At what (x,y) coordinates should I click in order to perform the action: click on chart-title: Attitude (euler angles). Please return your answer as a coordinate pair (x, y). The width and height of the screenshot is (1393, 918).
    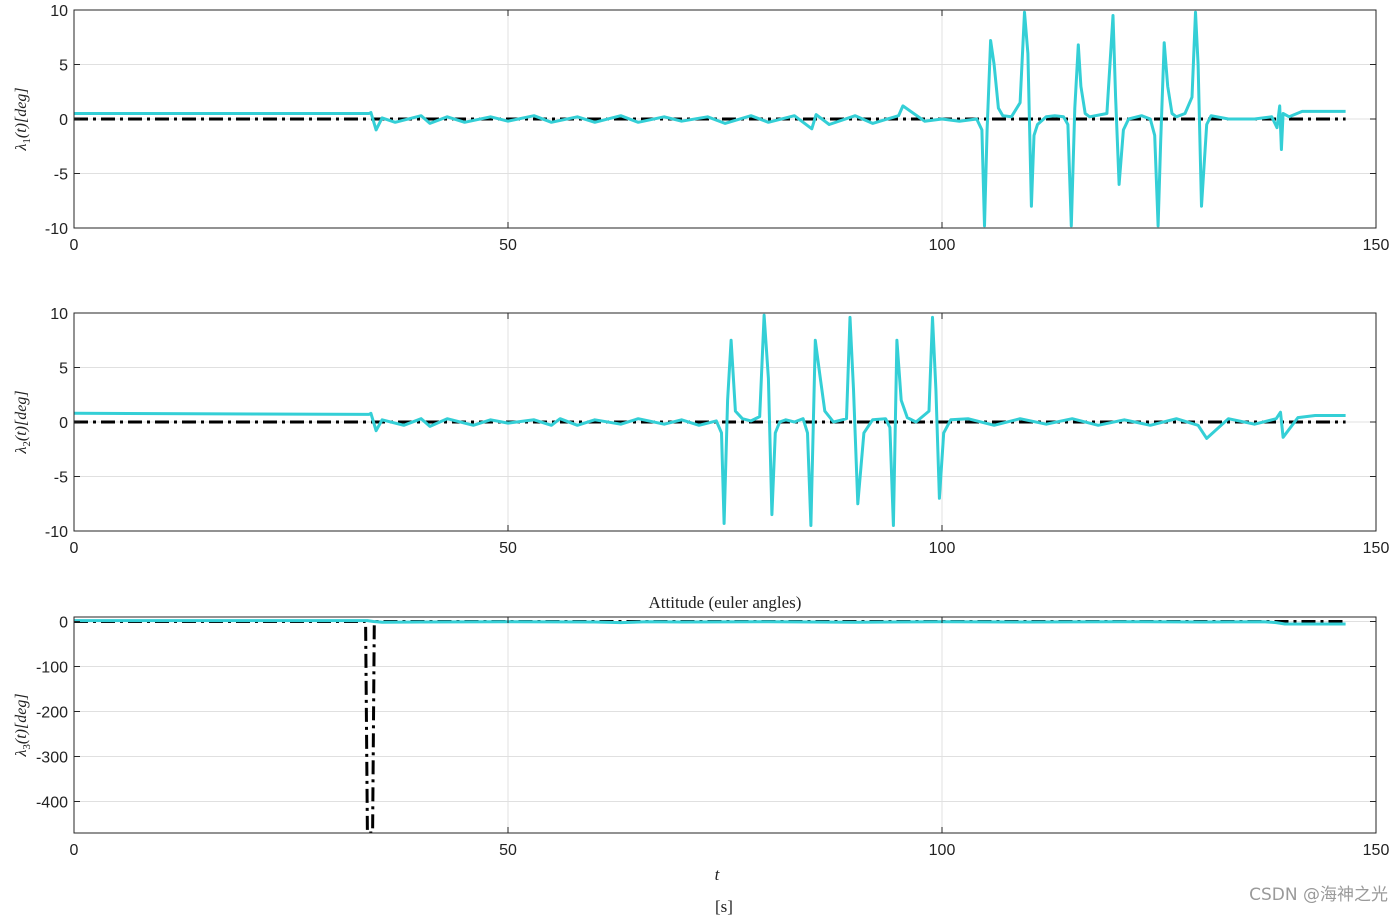
    Looking at the image, I should click on (725, 602).